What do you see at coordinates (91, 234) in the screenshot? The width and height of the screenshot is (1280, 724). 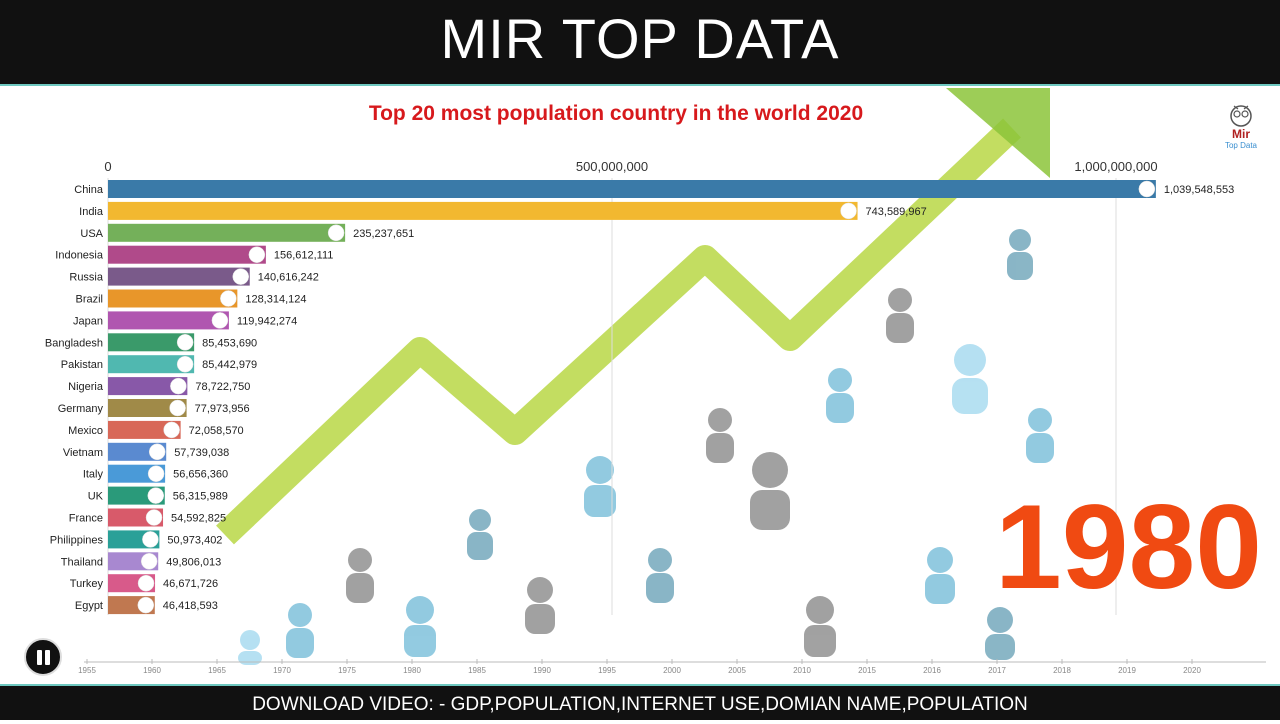 I see `category-label: USA` at bounding box center [91, 234].